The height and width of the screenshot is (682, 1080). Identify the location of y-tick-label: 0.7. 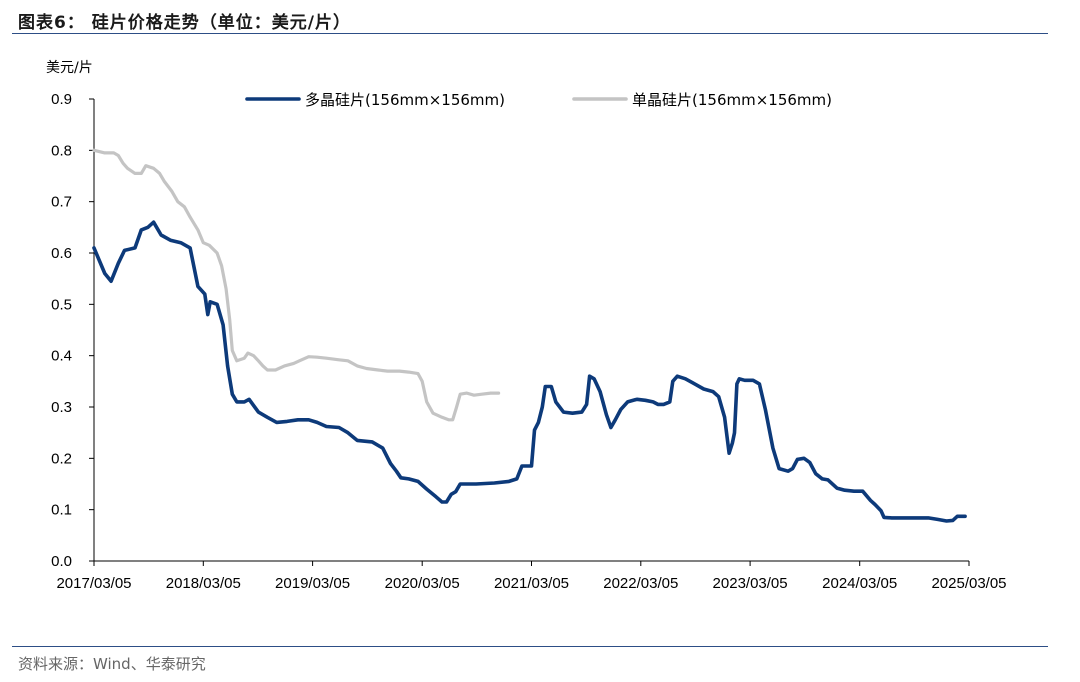
(61, 202).